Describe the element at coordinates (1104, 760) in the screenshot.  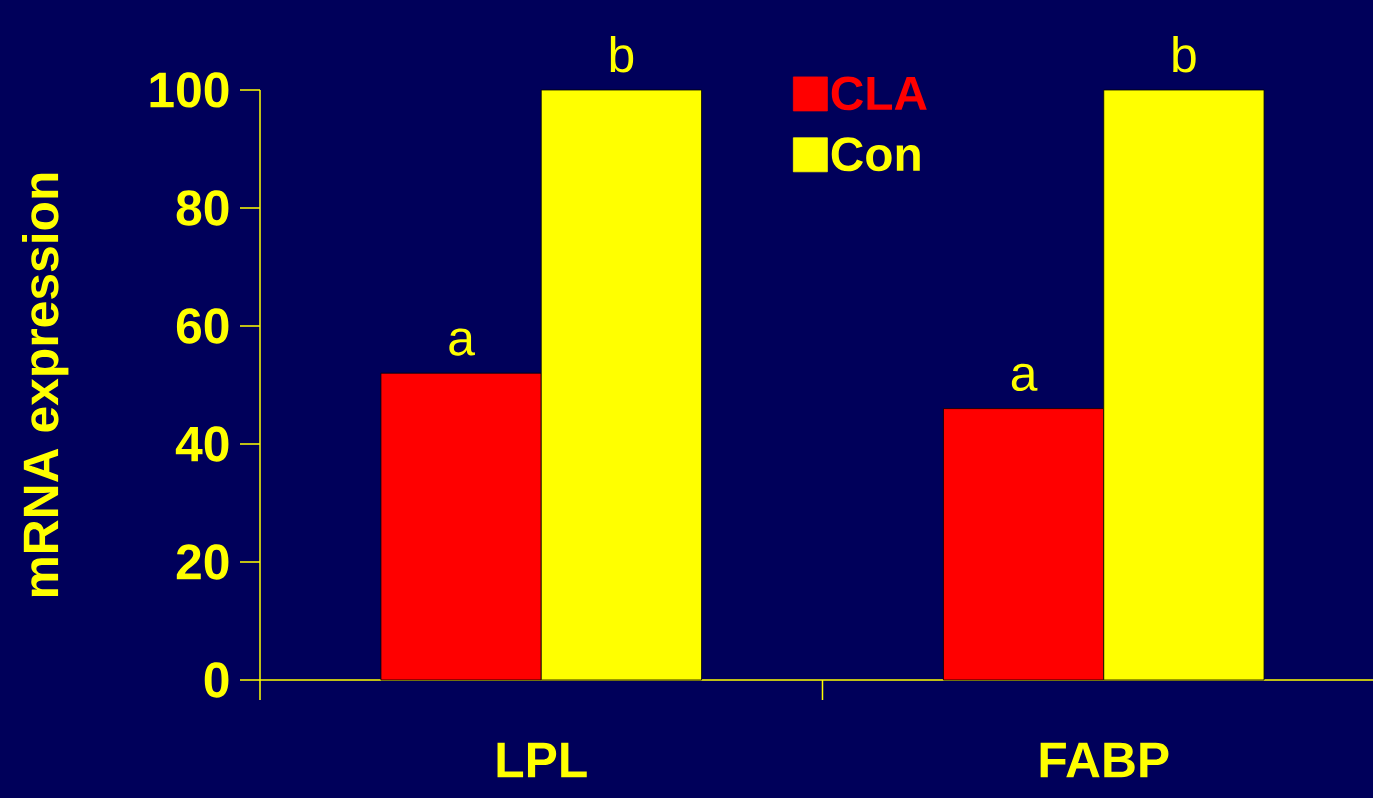
I see `x-tick-label: FABP` at that location.